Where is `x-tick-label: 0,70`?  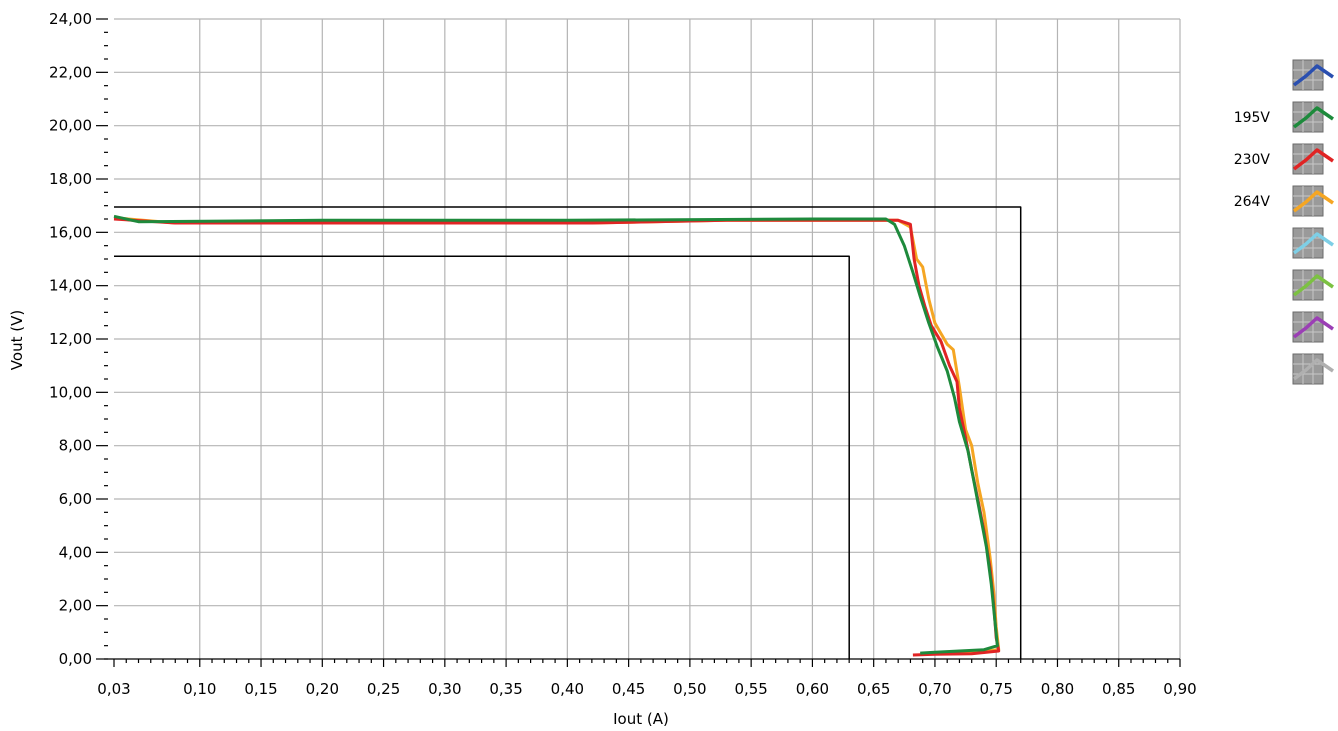
x-tick-label: 0,70 is located at coordinates (934, 689).